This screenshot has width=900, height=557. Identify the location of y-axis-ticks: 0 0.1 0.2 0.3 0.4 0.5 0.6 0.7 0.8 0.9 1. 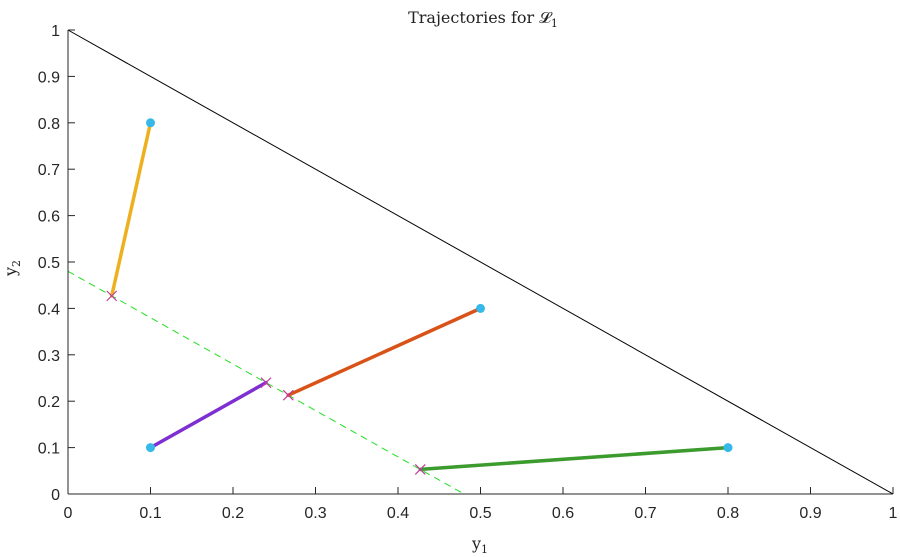
(56, 263).